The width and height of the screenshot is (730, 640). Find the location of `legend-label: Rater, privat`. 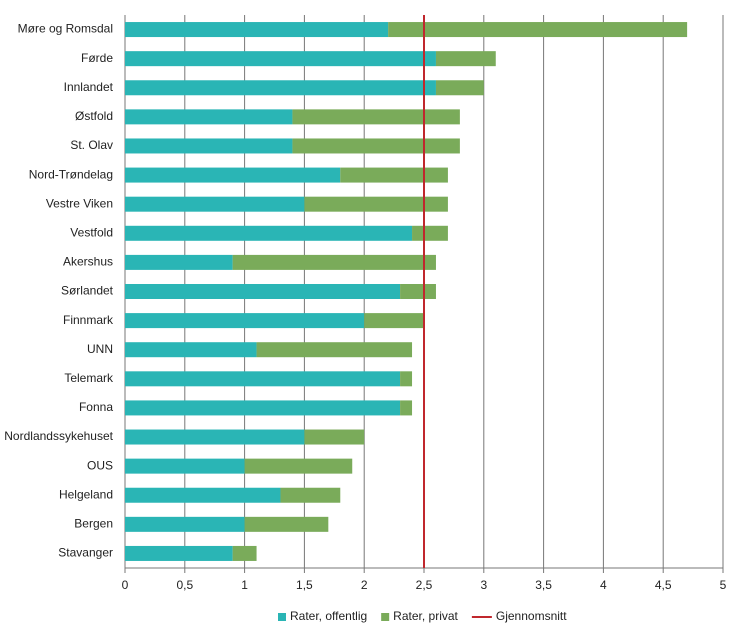

legend-label: Rater, privat is located at coordinates (425, 616).